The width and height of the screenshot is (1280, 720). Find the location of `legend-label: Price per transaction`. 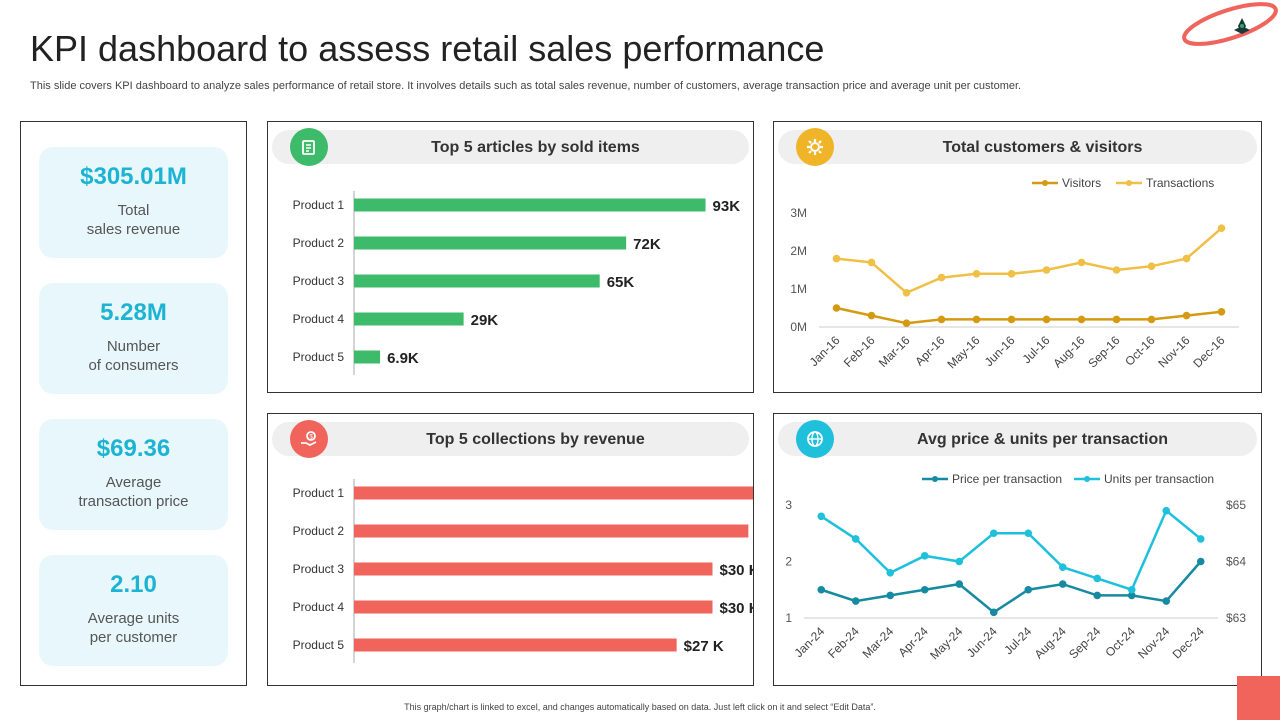

legend-label: Price per transaction is located at coordinates (1007, 479).